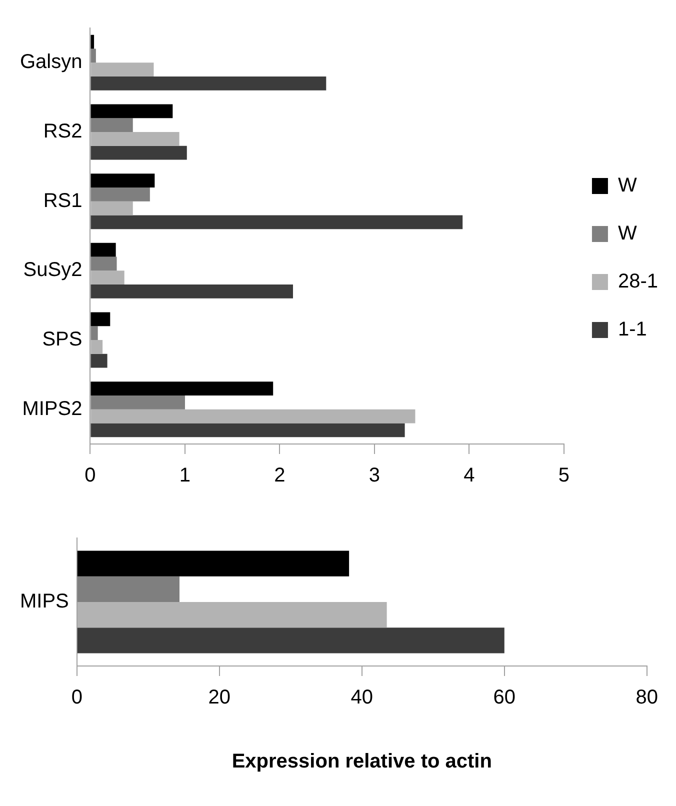 The width and height of the screenshot is (676, 806). What do you see at coordinates (280, 475) in the screenshot?
I see `x-tick-label: 2` at bounding box center [280, 475].